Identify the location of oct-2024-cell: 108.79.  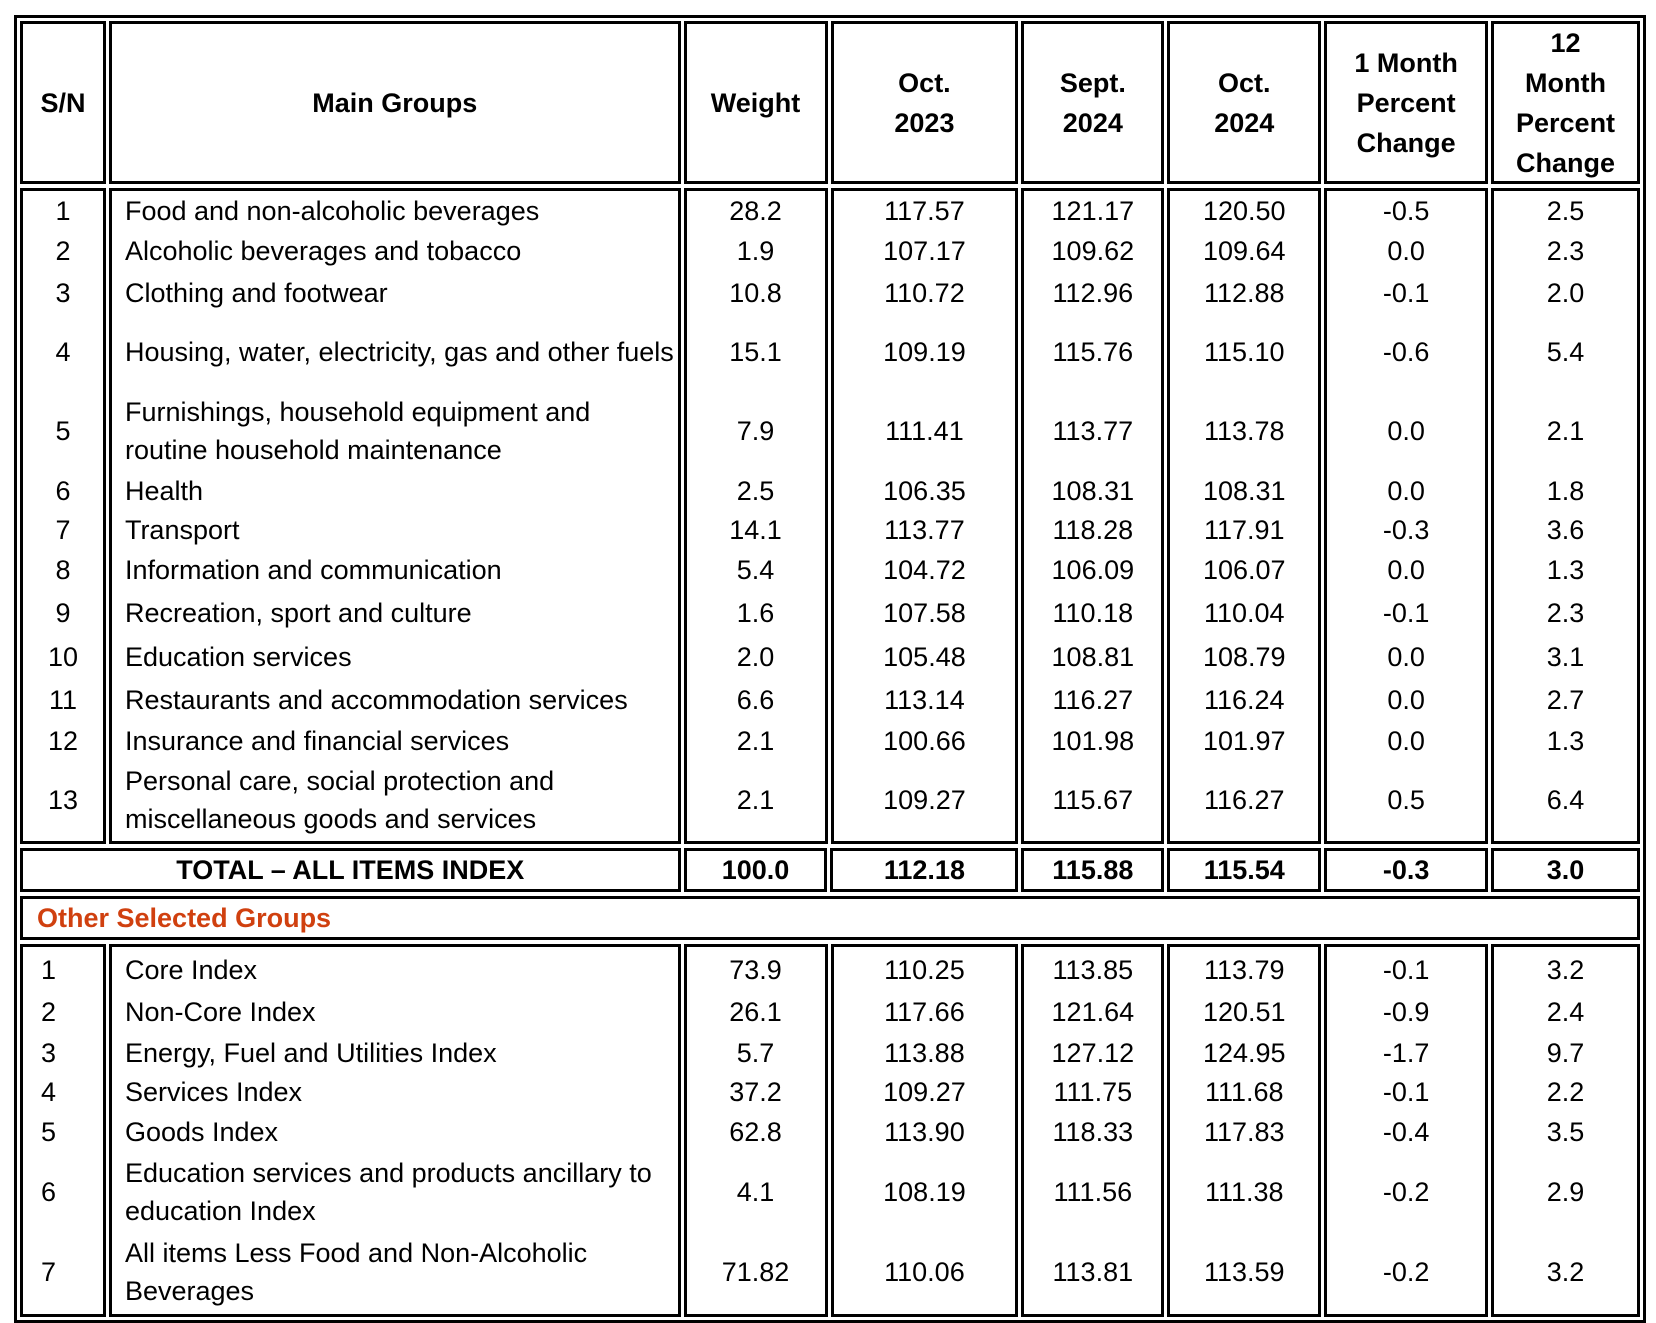
(1244, 656).